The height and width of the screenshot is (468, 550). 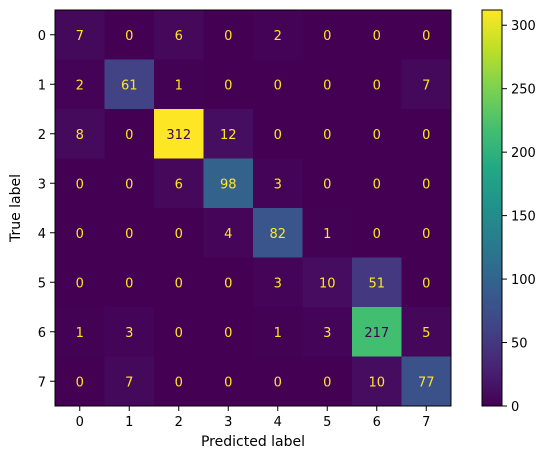 What do you see at coordinates (278, 134) in the screenshot?
I see `heatmap-cell-r2-c4` at bounding box center [278, 134].